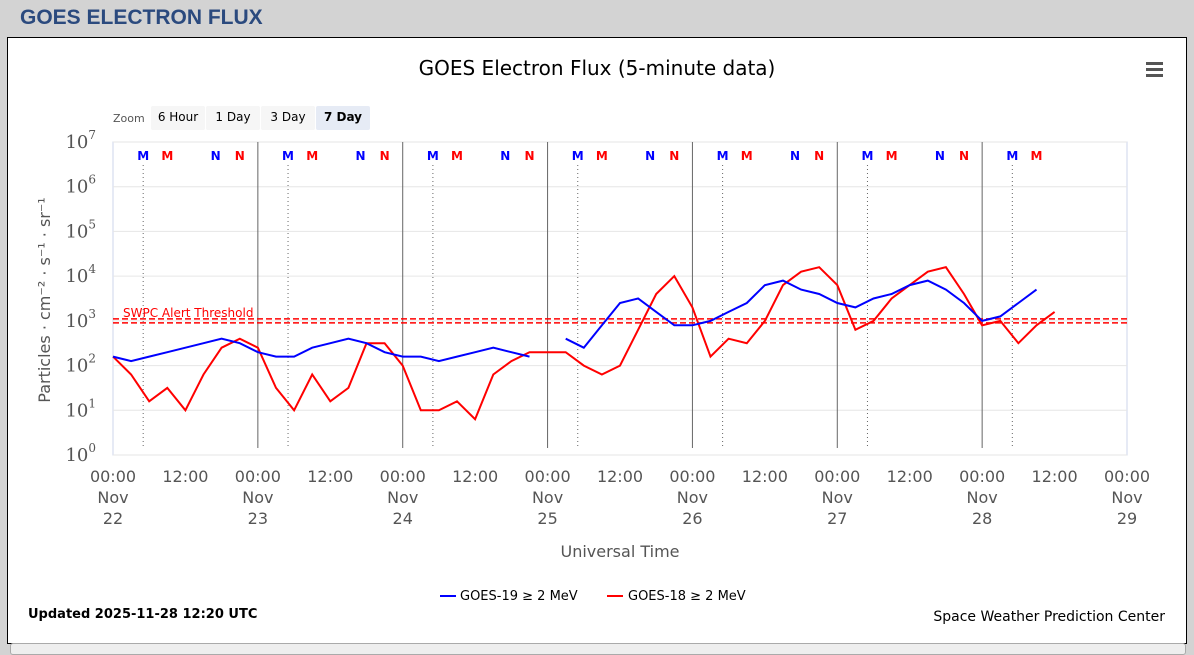 This screenshot has height=655, width=1194. What do you see at coordinates (141, 17) in the screenshot?
I see `page-title: GOES ELECTRON FLUX` at bounding box center [141, 17].